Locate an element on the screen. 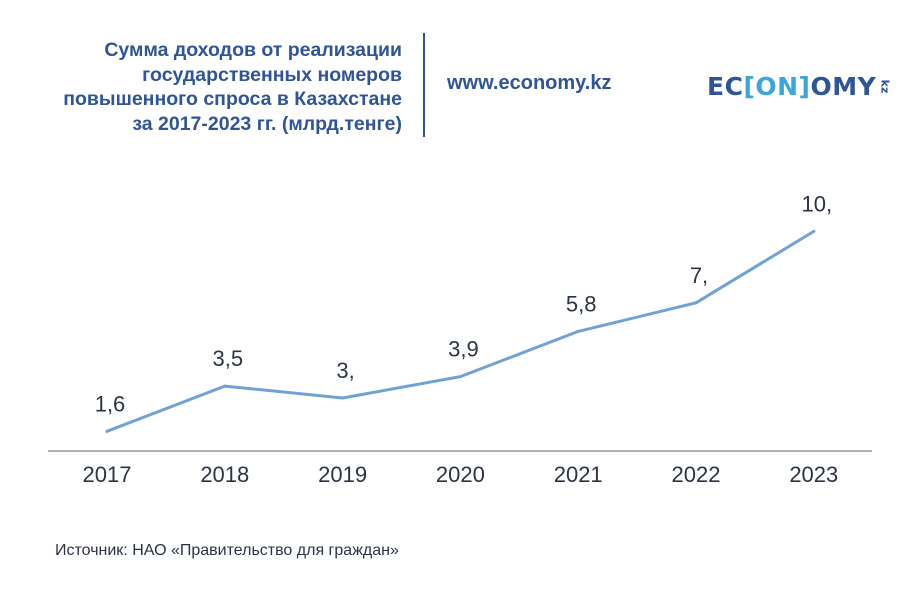  header-divider is located at coordinates (424, 85).